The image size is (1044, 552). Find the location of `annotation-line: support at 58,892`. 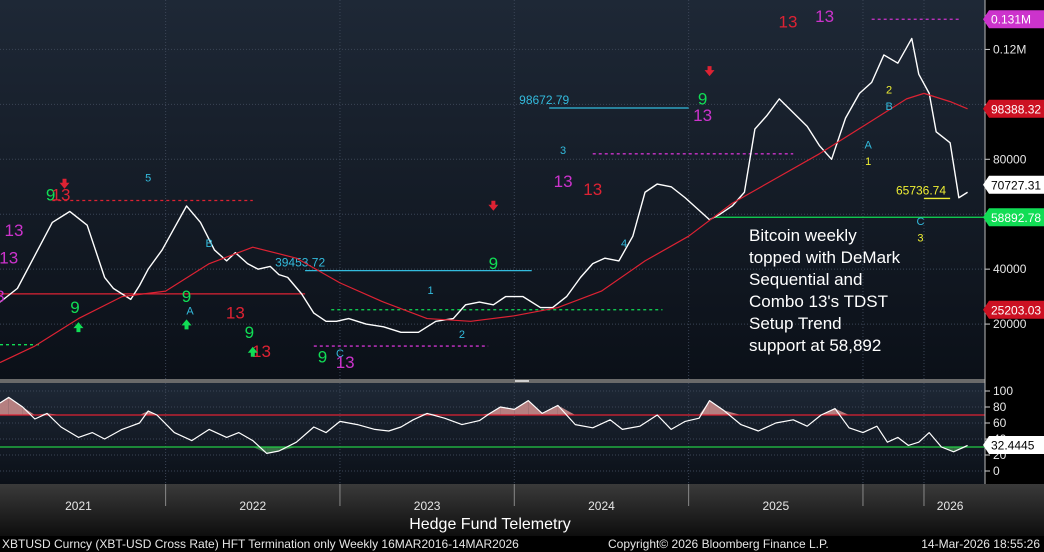

annotation-line: support at 58,892 is located at coordinates (815, 345).